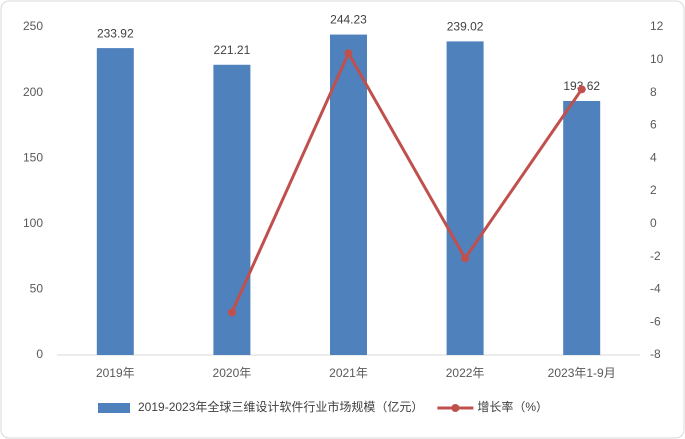  I want to click on legend-swatch, so click(114, 408).